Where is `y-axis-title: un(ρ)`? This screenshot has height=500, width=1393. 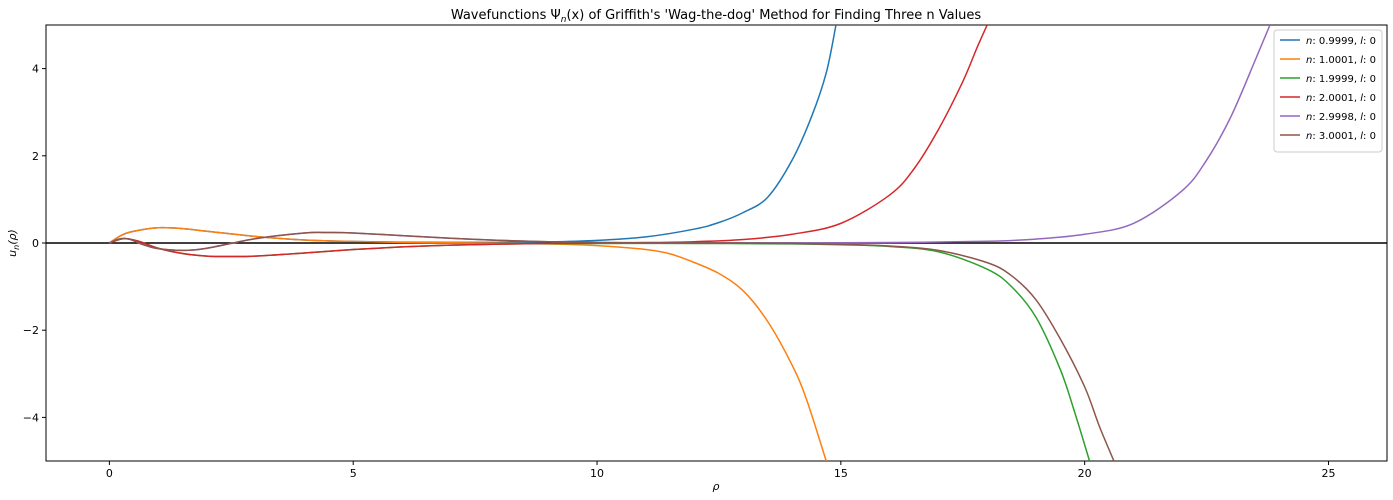
y-axis-title: un(ρ) is located at coordinates (13, 243).